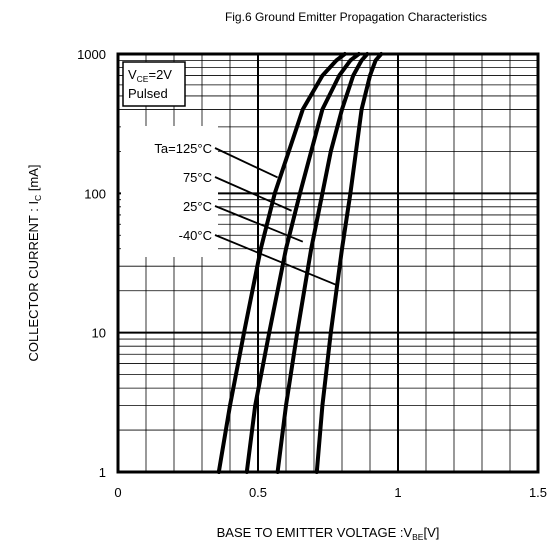  I want to click on annotation-label: 25°C, so click(197, 206).